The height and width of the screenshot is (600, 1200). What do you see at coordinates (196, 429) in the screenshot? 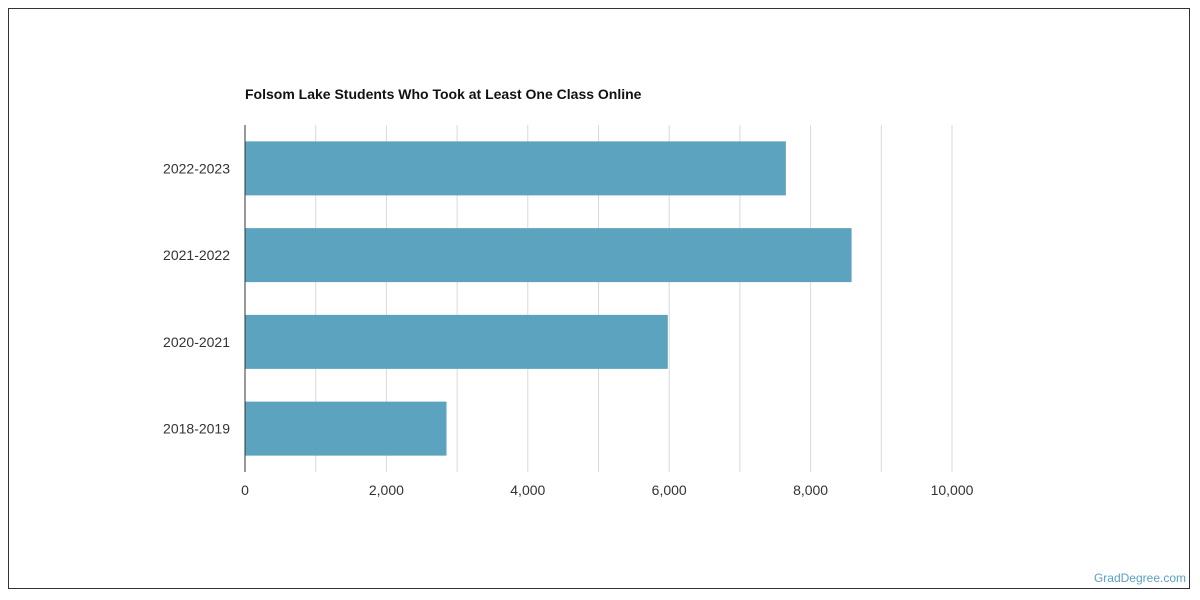
I see `y-tick-label: 2018-2019` at bounding box center [196, 429].